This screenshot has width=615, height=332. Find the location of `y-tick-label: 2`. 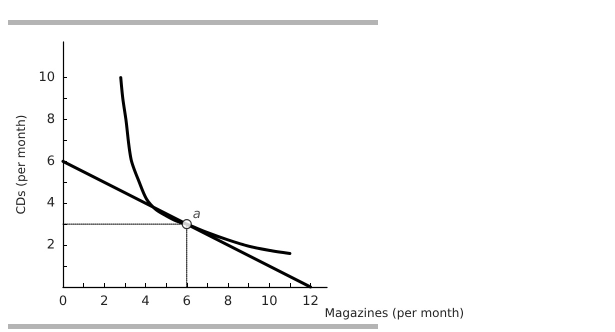

y-tick-label: 2 is located at coordinates (50, 245).